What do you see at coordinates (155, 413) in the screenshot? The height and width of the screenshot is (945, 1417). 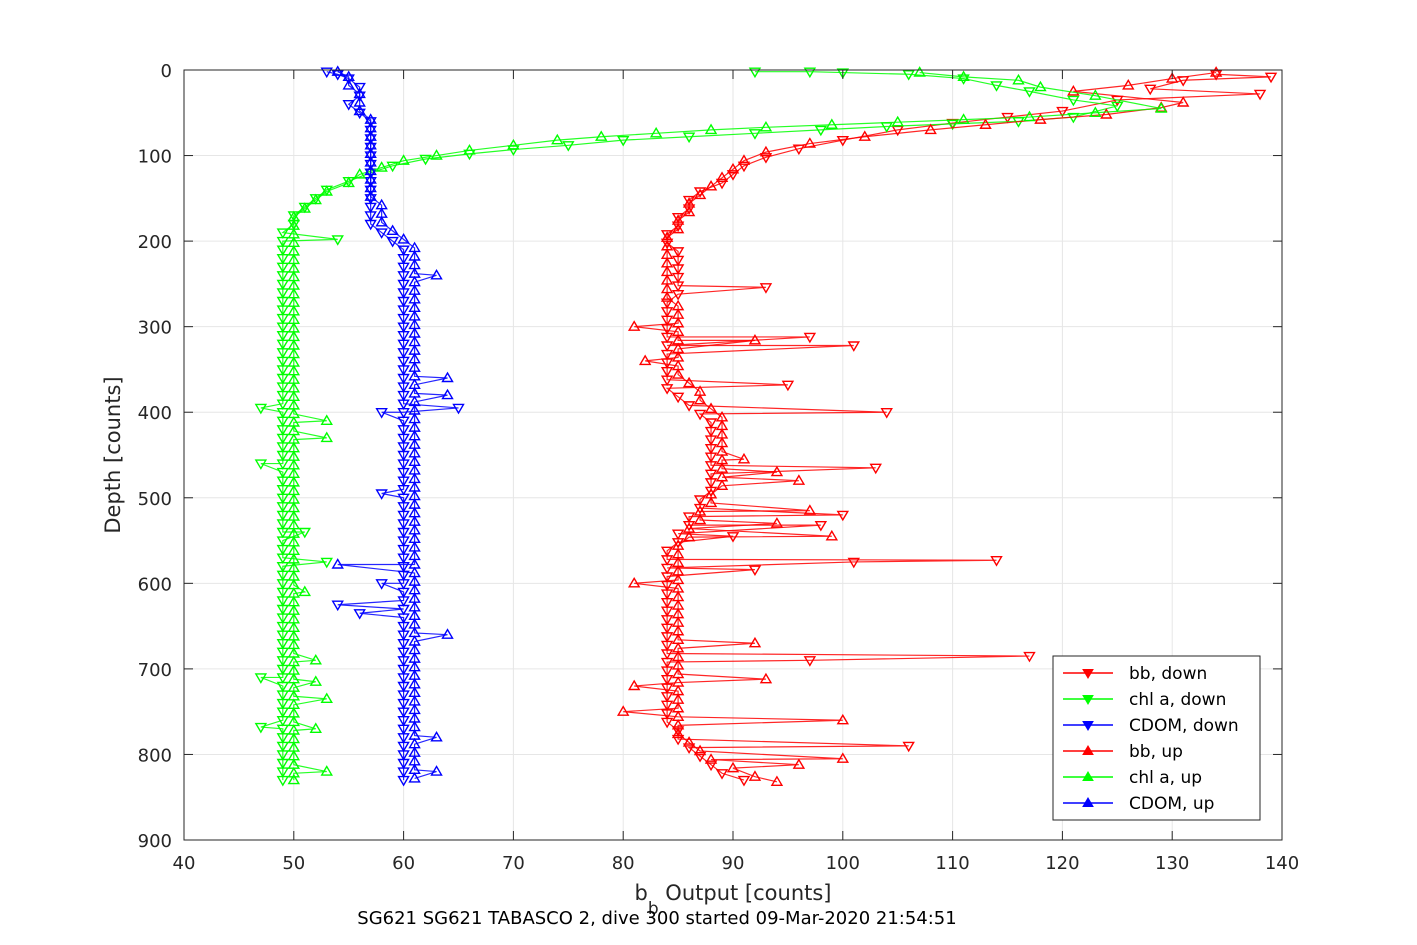 I see `y-tick-label: 400` at bounding box center [155, 413].